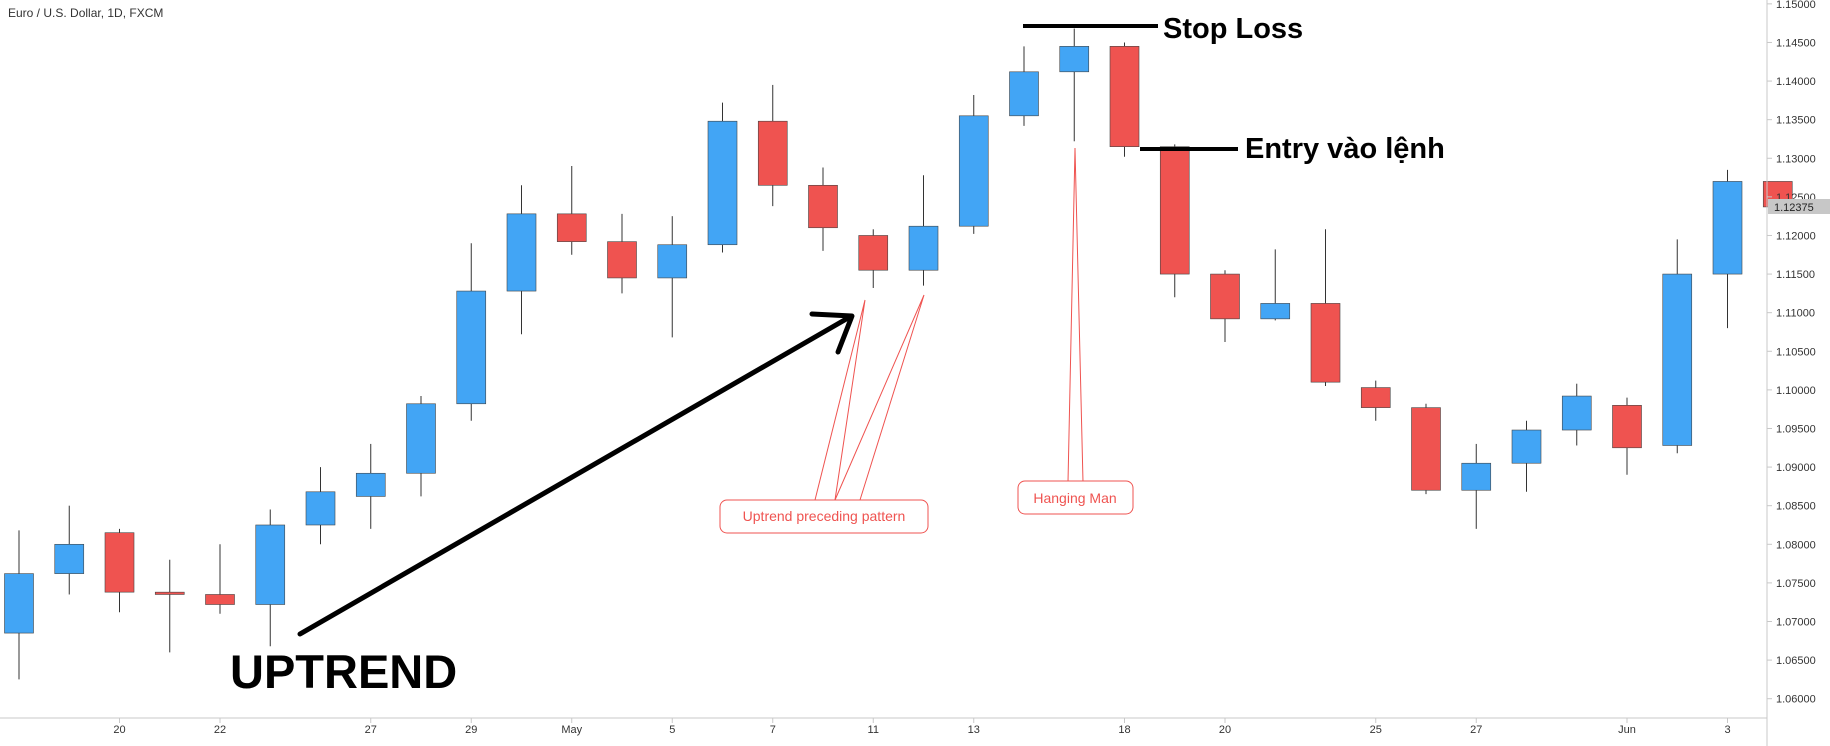 This screenshot has height=746, width=1830. What do you see at coordinates (1796, 584) in the screenshot?
I see `price-tick-label: 1.07500` at bounding box center [1796, 584].